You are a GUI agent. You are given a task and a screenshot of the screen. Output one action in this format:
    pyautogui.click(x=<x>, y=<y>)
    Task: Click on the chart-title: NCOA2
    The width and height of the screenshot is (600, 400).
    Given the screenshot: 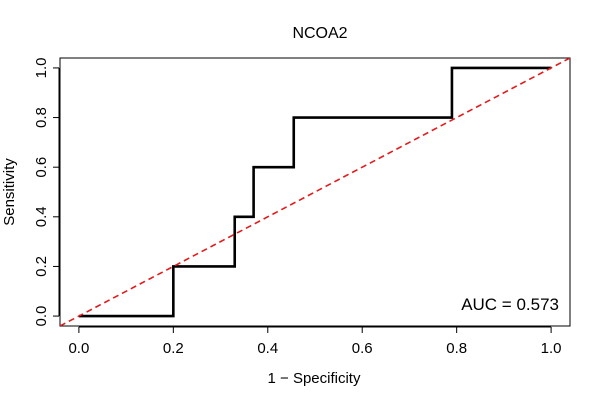 What is the action you would take?
    pyautogui.click(x=319, y=33)
    